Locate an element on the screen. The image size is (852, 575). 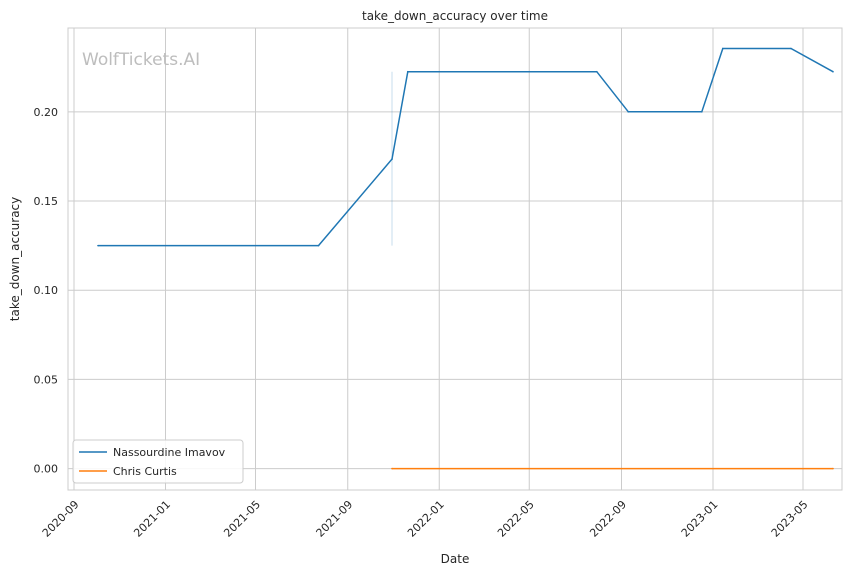
x-tick-label: 2023-05 is located at coordinates (790, 519).